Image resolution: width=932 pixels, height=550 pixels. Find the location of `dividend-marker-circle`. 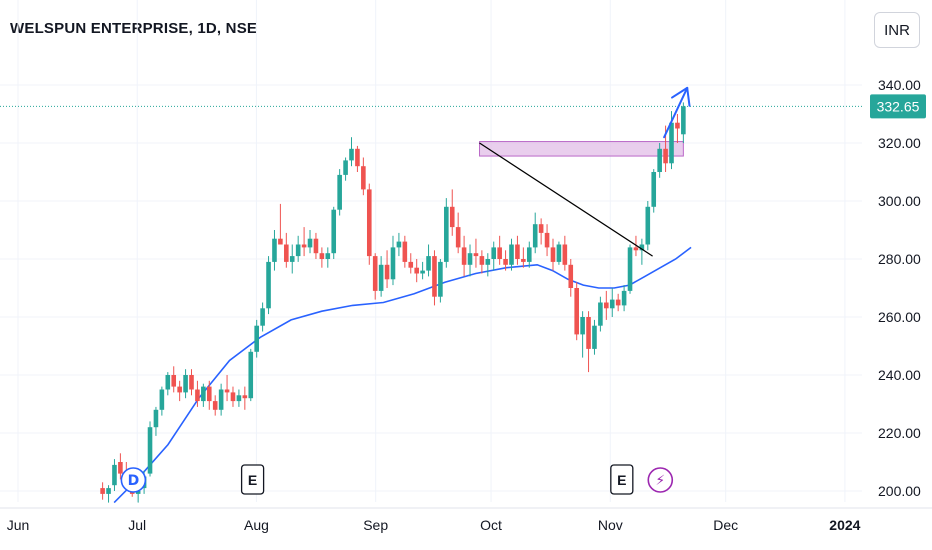

dividend-marker-circle is located at coordinates (133, 480).